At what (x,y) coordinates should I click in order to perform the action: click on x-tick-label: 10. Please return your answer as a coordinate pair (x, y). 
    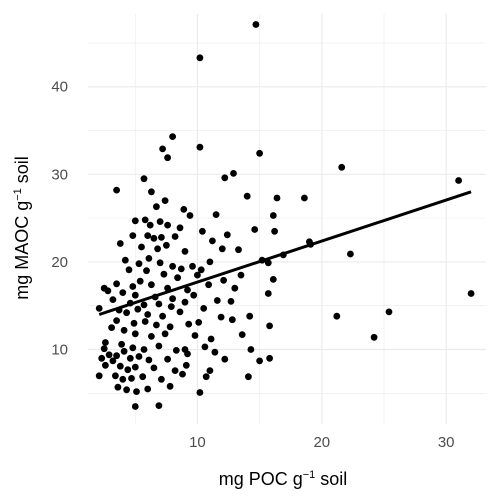
    Looking at the image, I should click on (197, 442).